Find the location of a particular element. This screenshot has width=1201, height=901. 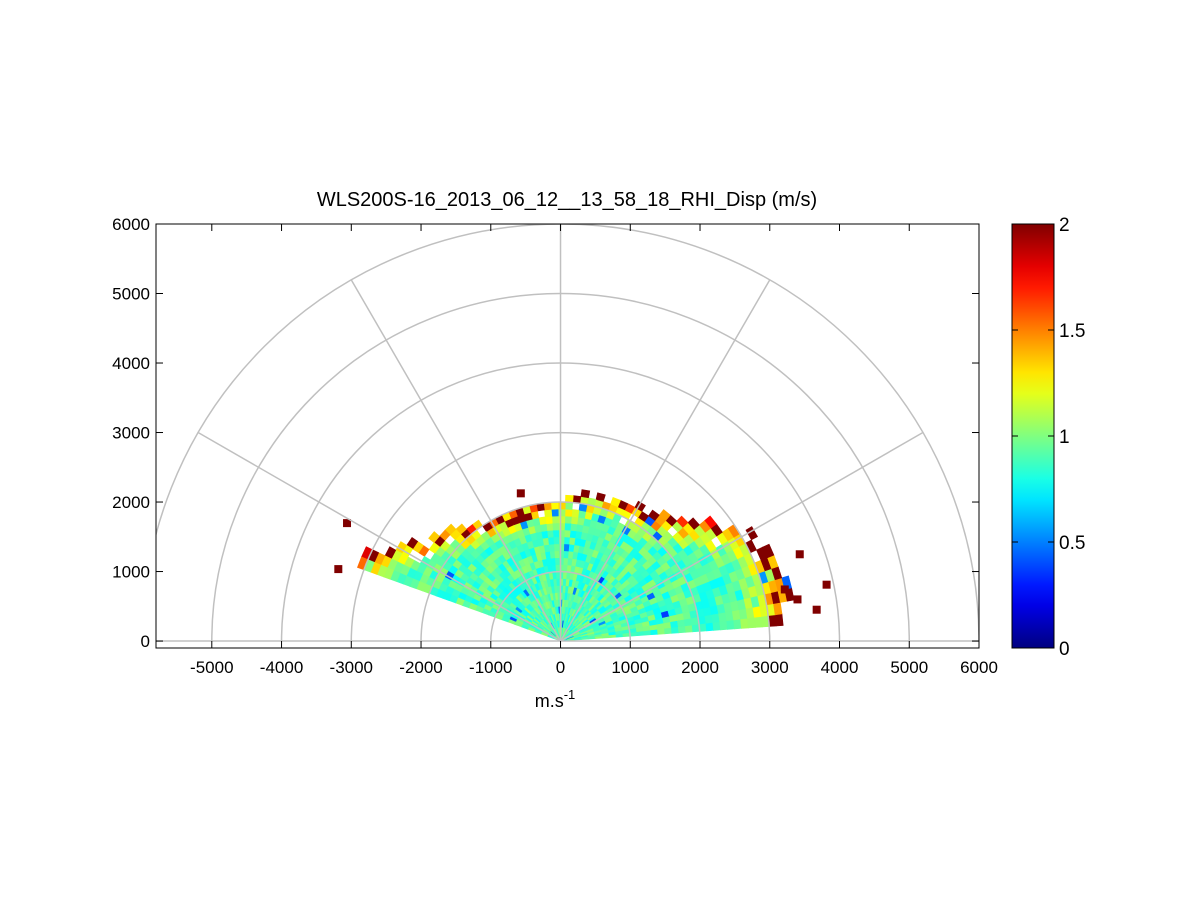

x-tick-label: 1000 is located at coordinates (630, 667).